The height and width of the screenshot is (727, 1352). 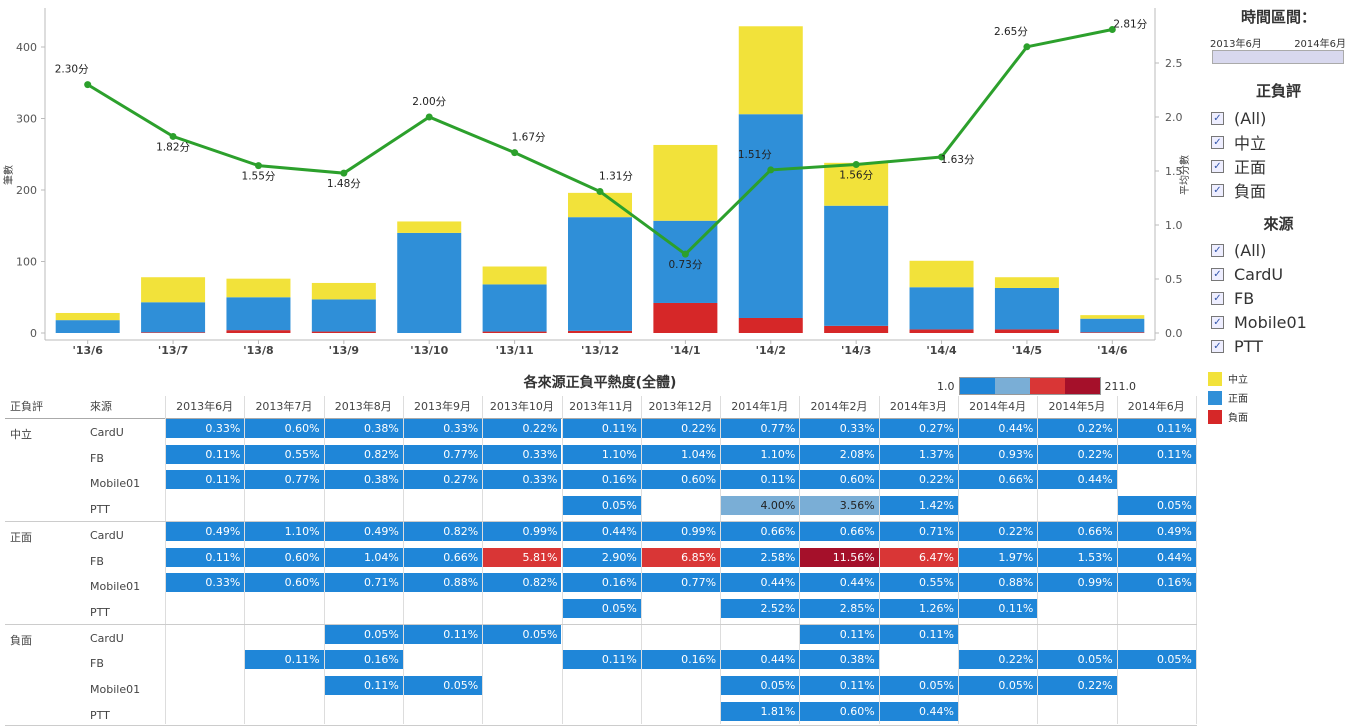 I want to click on sentiment-option: ✓ 負面, so click(x=1278, y=190).